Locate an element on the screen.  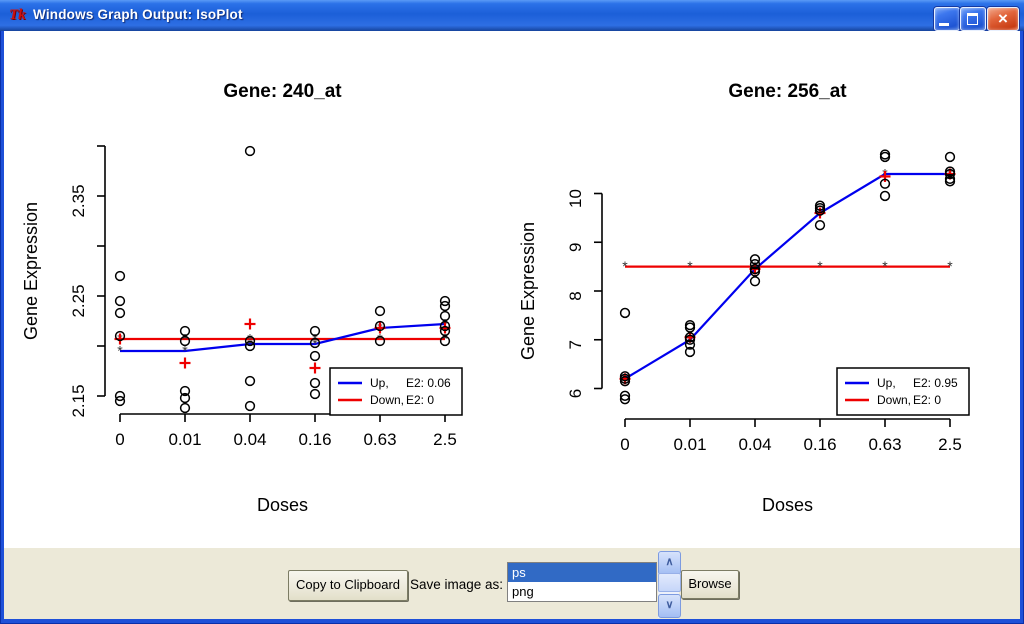
maximize-button is located at coordinates (973, 19).